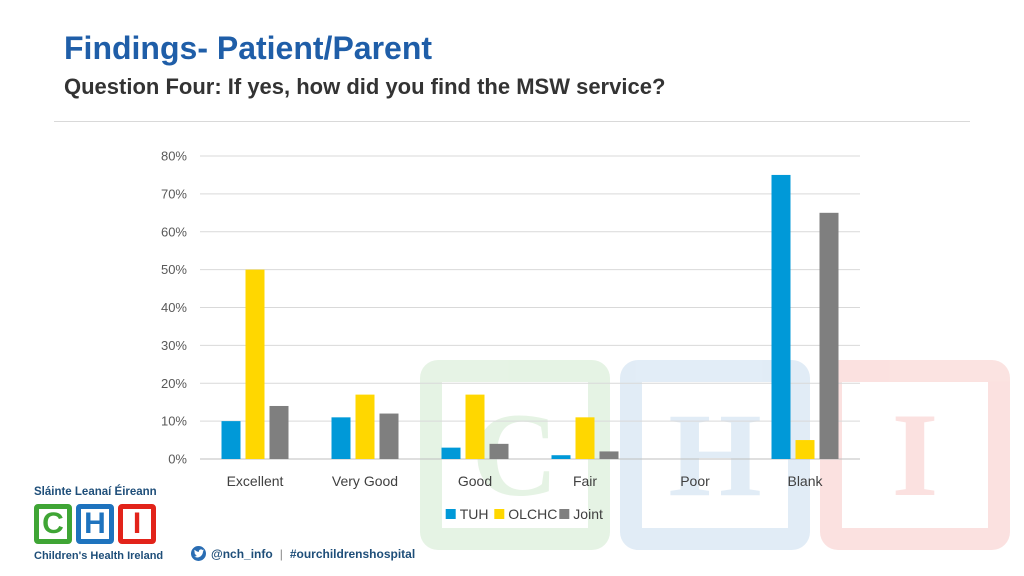  Describe the element at coordinates (95, 492) in the screenshot. I see `logo-irish-text: Sláinte Leanaí Éireann` at that location.